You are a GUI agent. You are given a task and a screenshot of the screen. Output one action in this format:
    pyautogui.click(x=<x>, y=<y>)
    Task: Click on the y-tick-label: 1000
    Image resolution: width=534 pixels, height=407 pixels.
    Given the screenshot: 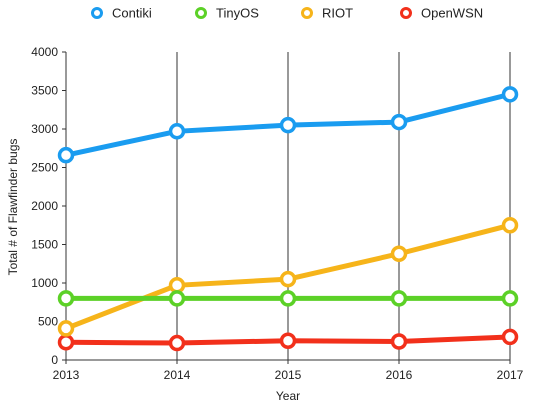 What is the action you would take?
    pyautogui.click(x=44, y=283)
    